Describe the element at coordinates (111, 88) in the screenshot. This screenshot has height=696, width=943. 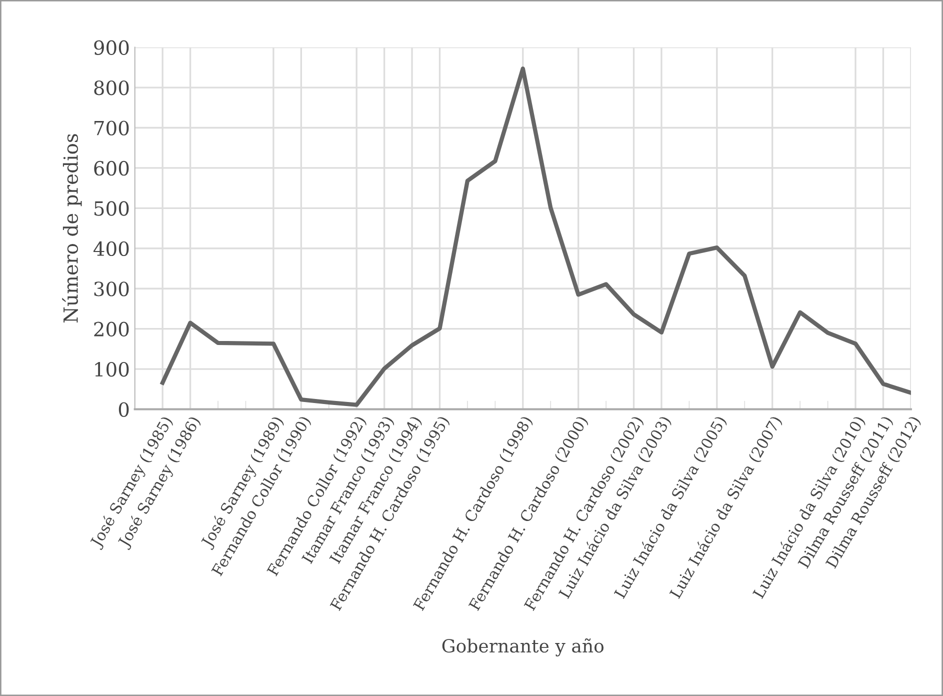
I see `y-tick-label: 800` at that location.